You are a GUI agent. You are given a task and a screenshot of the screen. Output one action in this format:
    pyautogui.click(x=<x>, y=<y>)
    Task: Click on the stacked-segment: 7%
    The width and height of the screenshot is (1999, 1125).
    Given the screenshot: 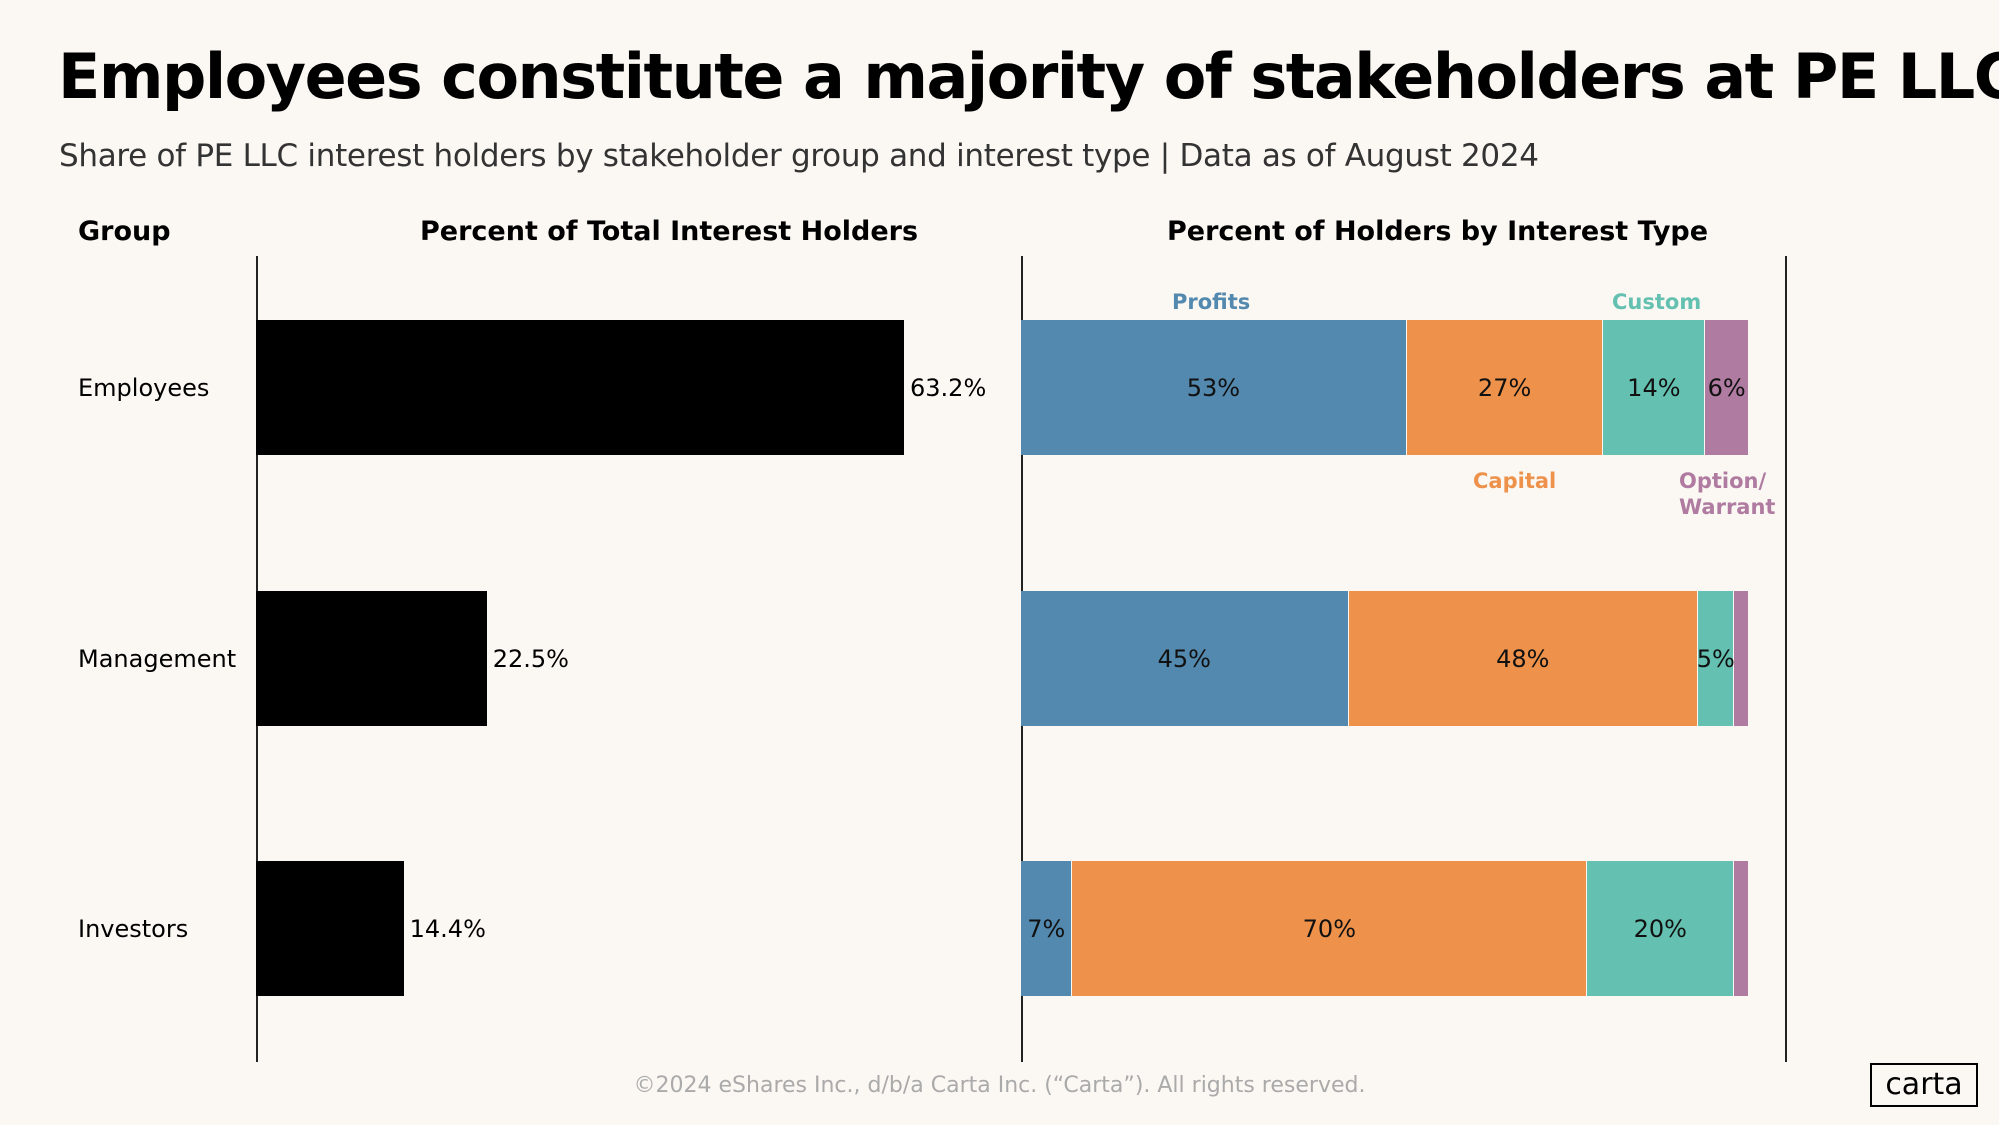 What is the action you would take?
    pyautogui.click(x=1047, y=928)
    